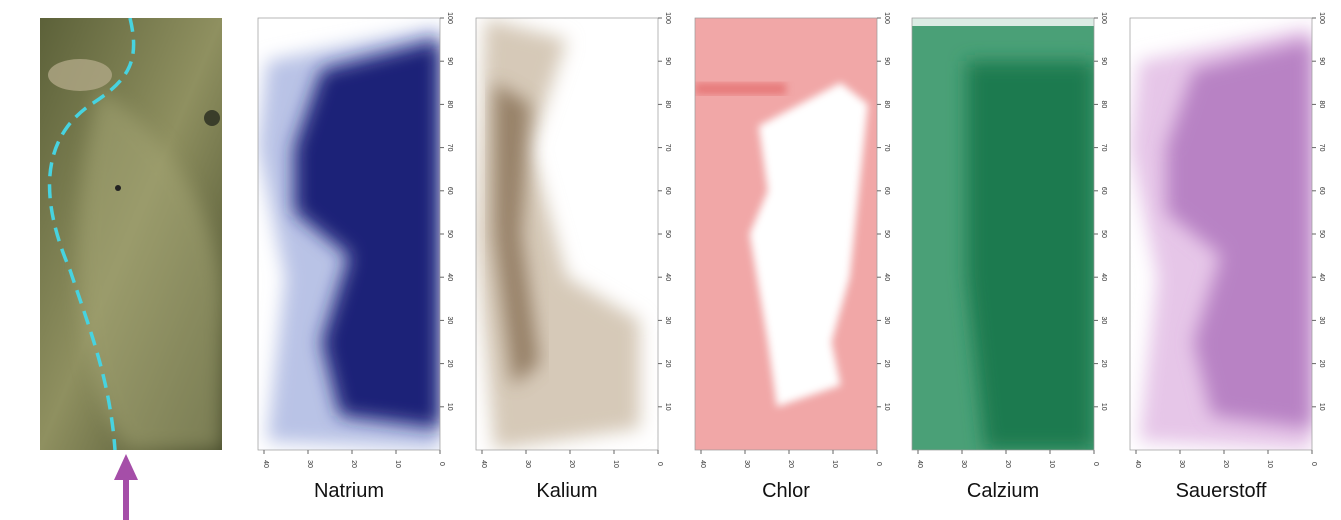 Image resolution: width=1341 pixels, height=520 pixels. I want to click on photo, so click(131, 234).